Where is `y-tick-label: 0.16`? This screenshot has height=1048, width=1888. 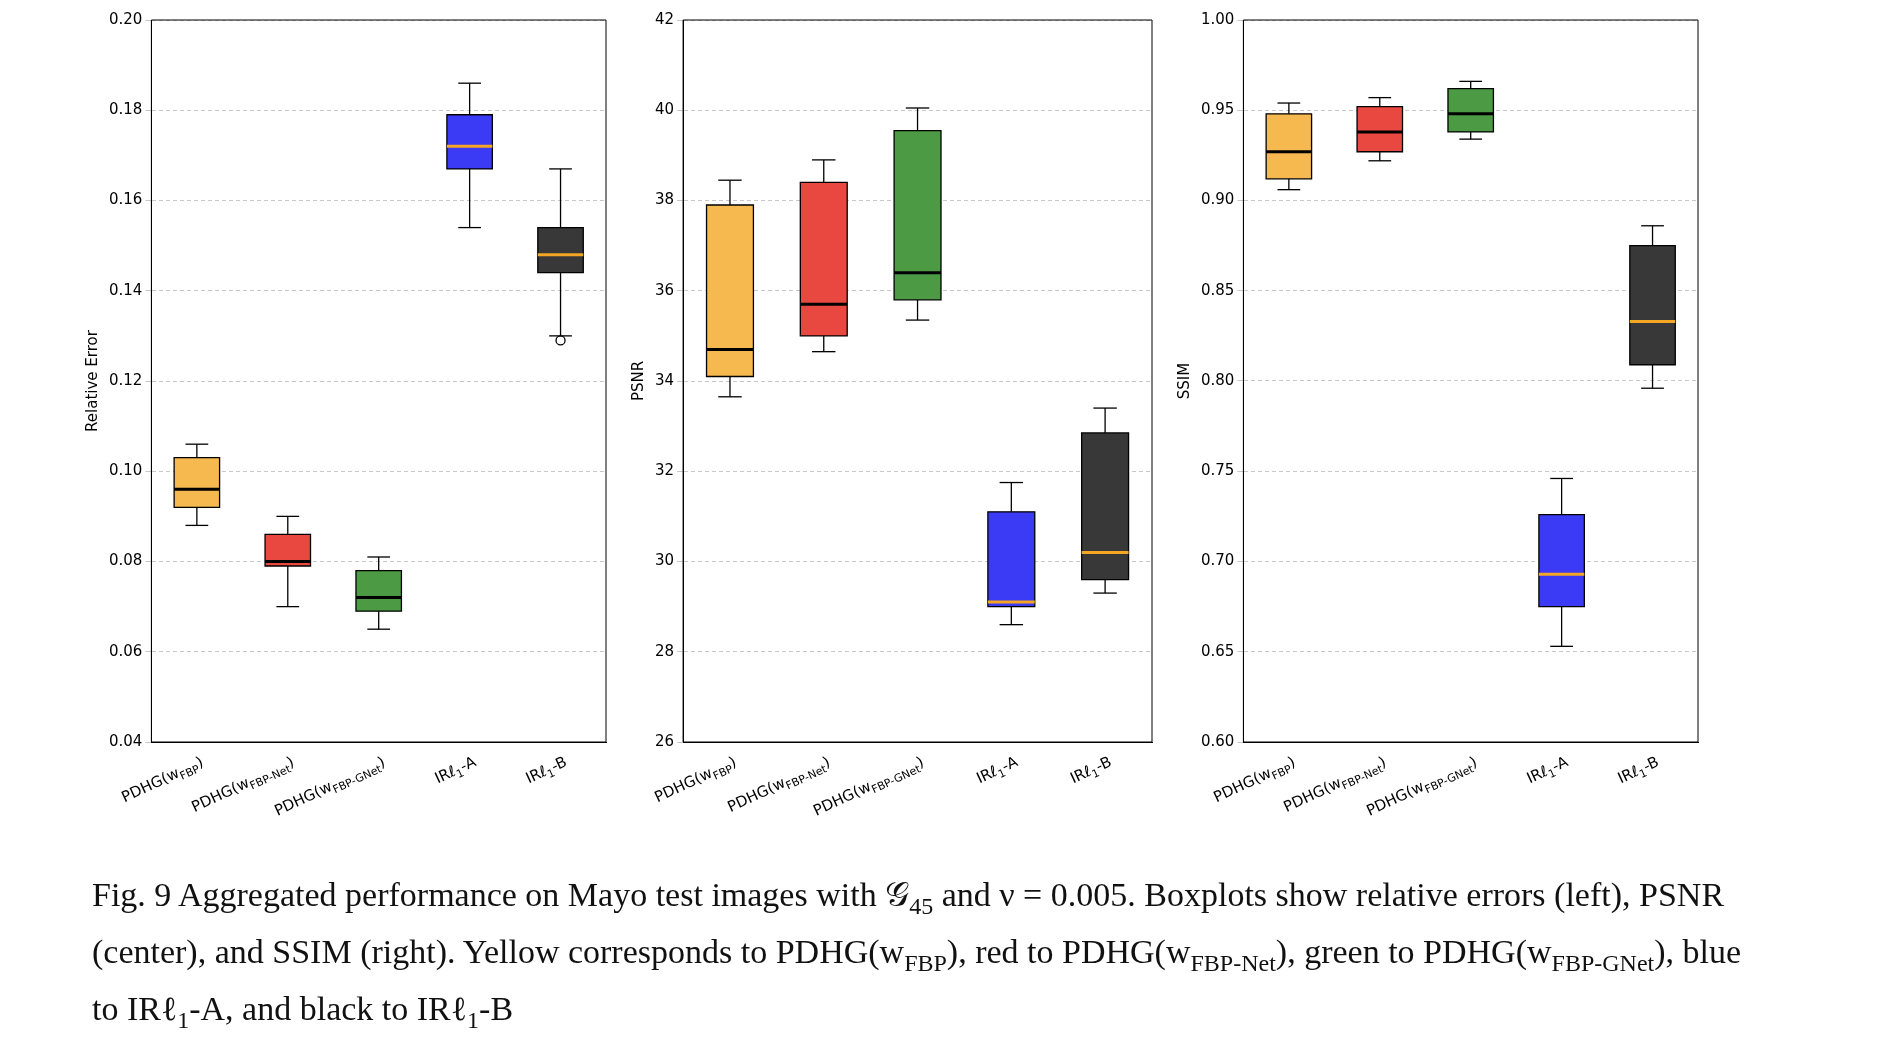
y-tick-label: 0.16 is located at coordinates (125, 199).